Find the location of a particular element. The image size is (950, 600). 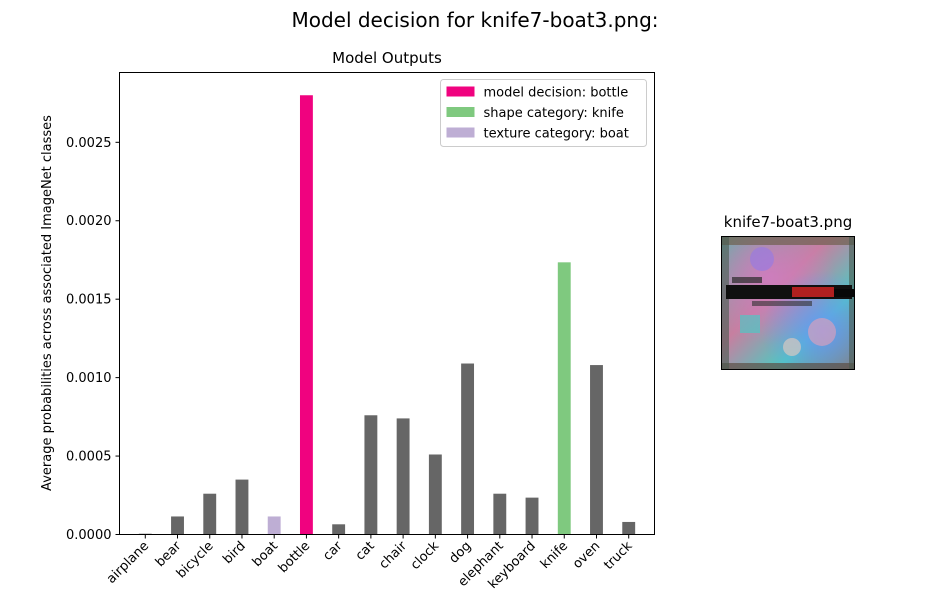

legend-label: shape category: knife is located at coordinates (554, 113).